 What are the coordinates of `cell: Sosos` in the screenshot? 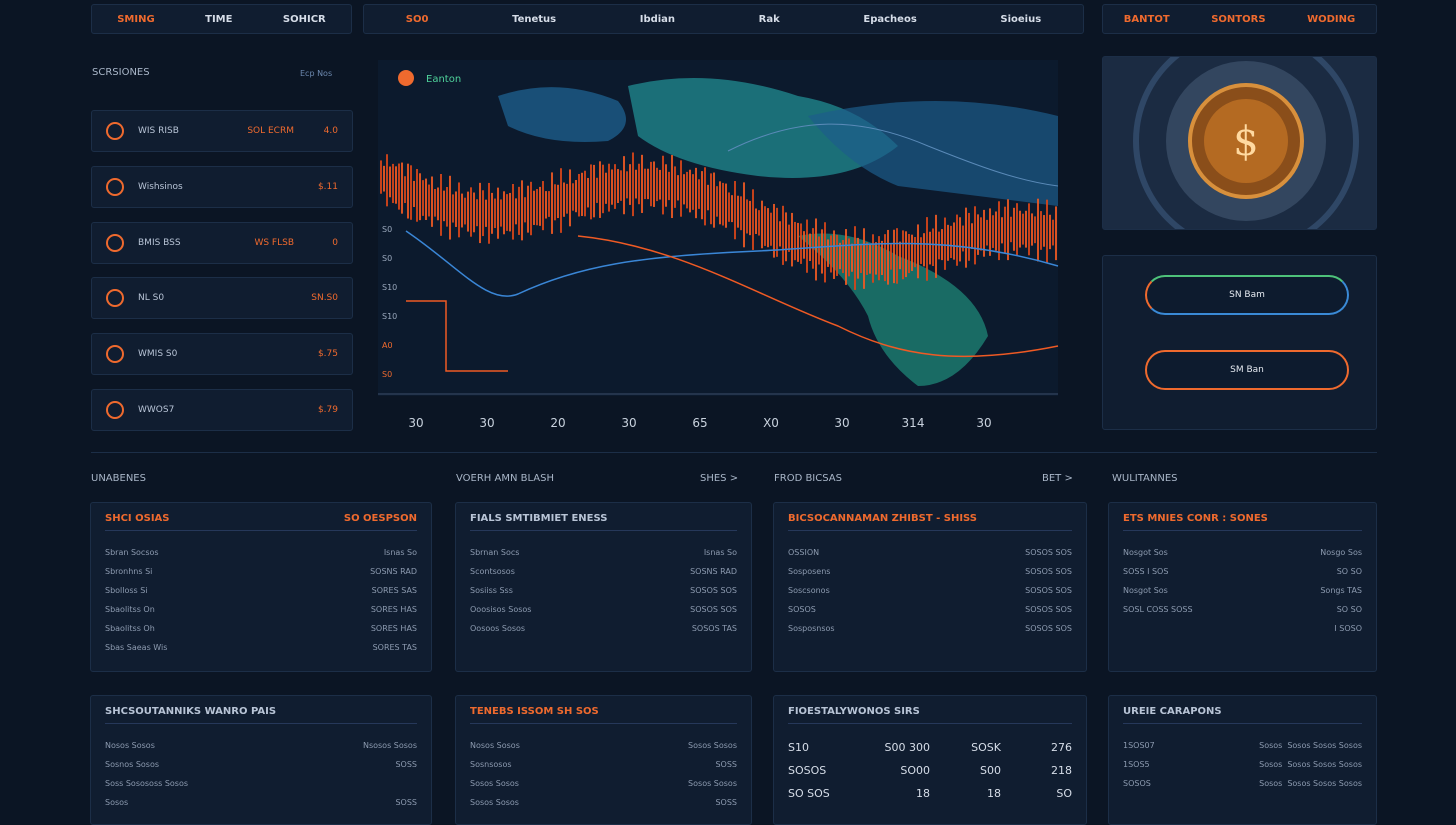 It's located at (117, 802).